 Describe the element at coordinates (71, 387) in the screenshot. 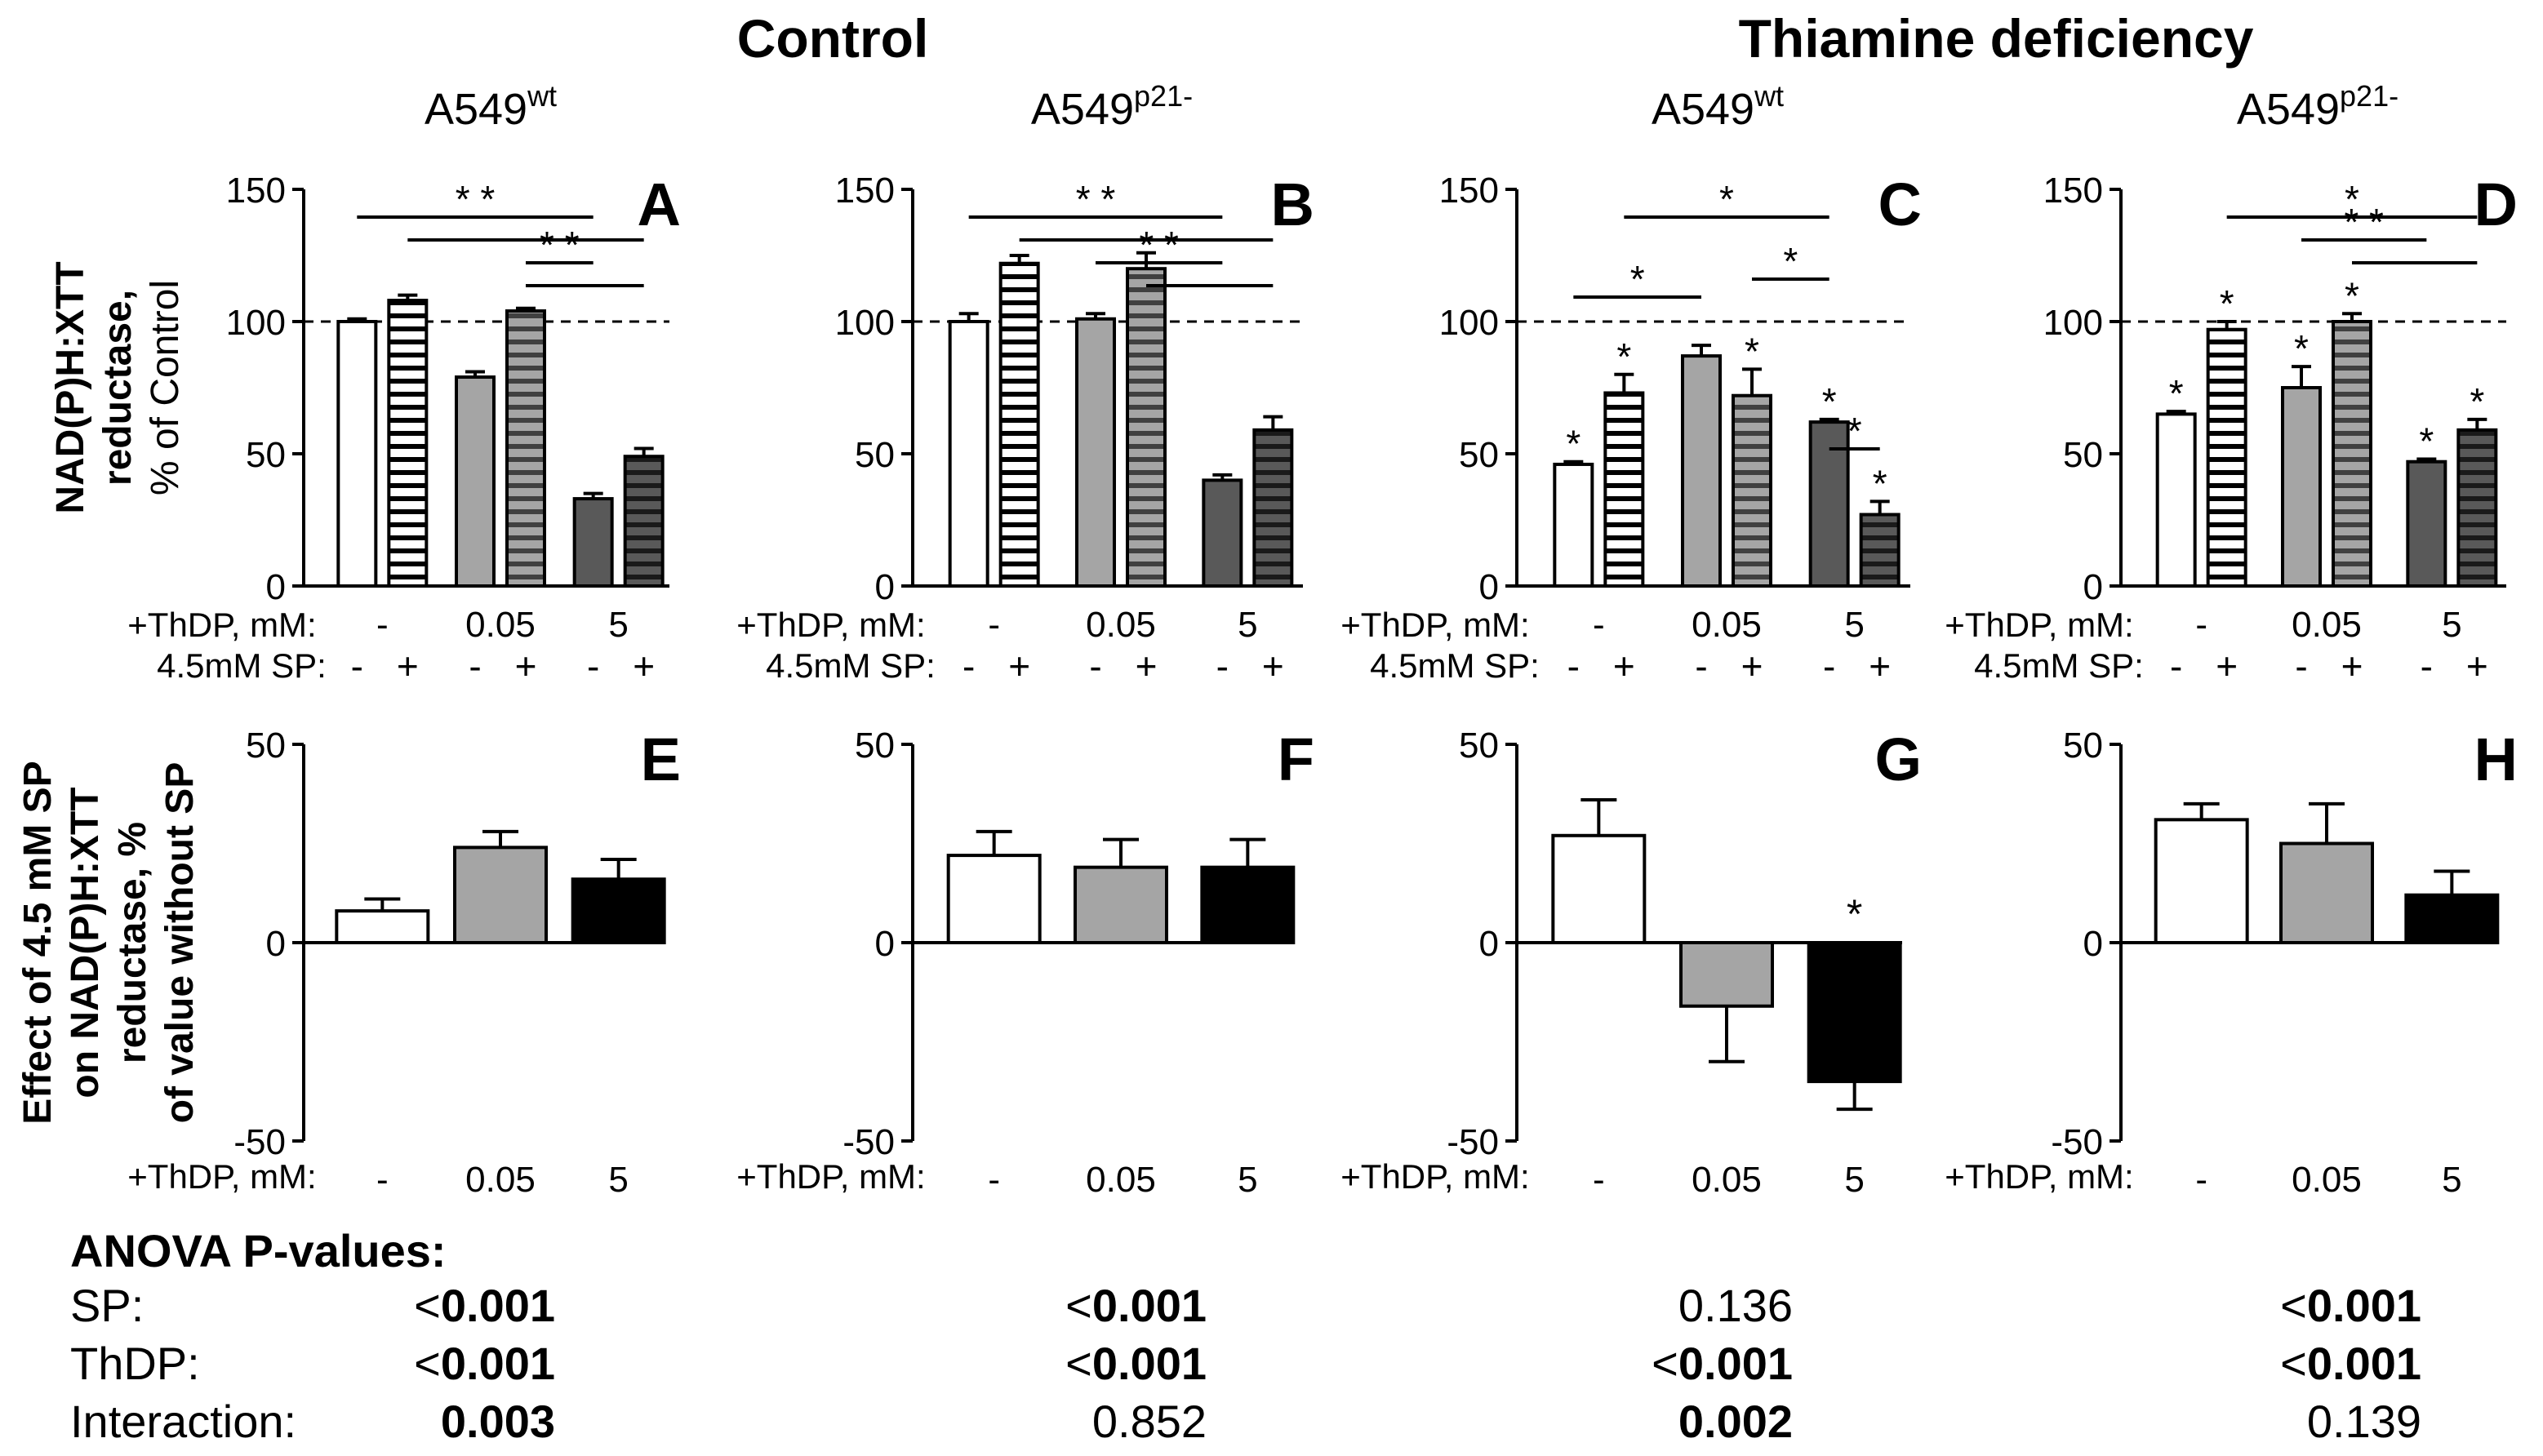

I see `row1-ylabel-line1: NAD(P)H:XTT` at that location.